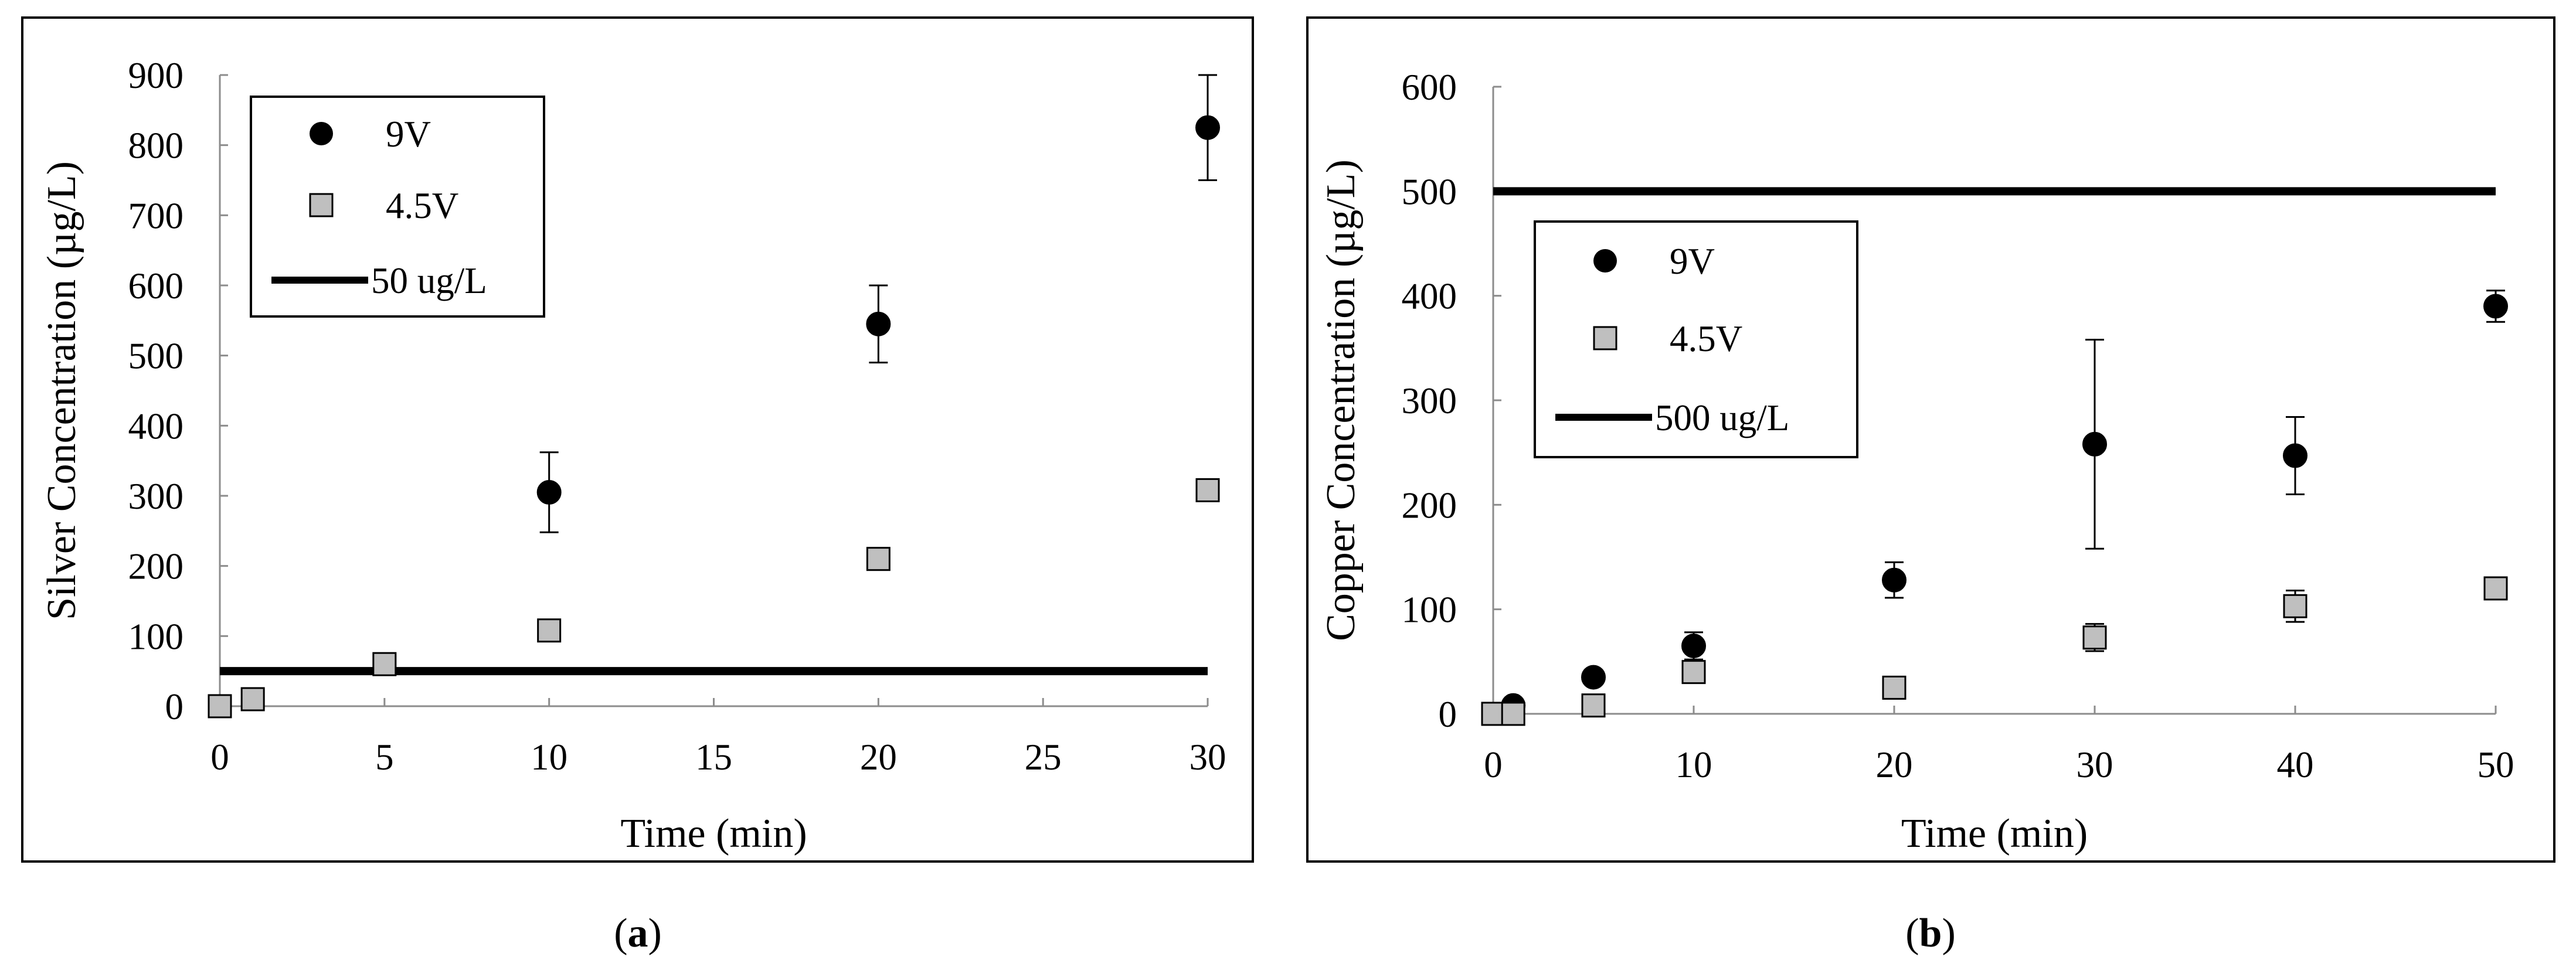 The width and height of the screenshot is (2576, 967). Describe the element at coordinates (1931, 933) in the screenshot. I see `panel-label: (b)` at that location.